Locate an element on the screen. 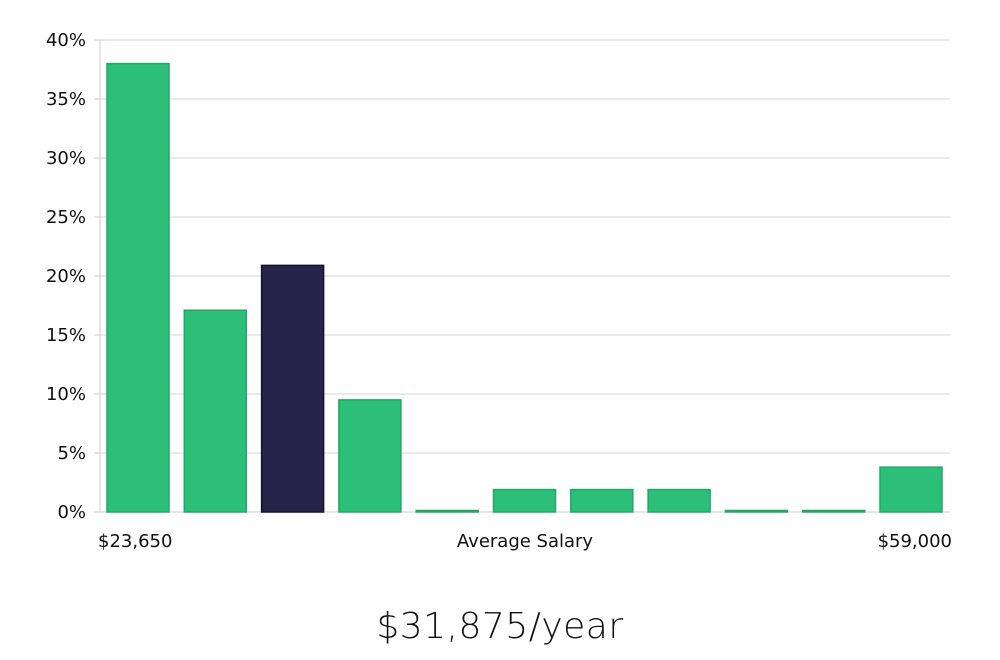 The width and height of the screenshot is (1000, 660). x-label-min: $23,650 is located at coordinates (135, 541).